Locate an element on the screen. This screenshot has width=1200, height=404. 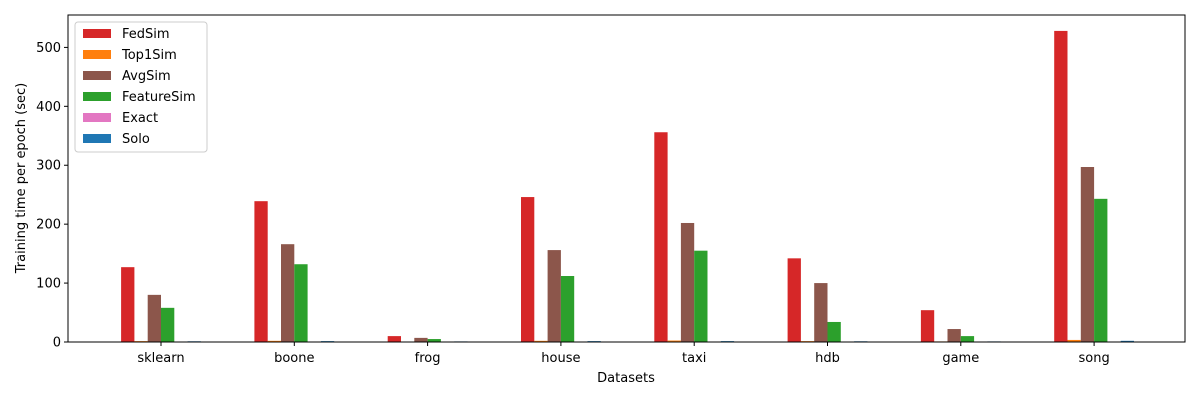
y-axis: 0 100 200 300 400 500 is located at coordinates (52, 196).